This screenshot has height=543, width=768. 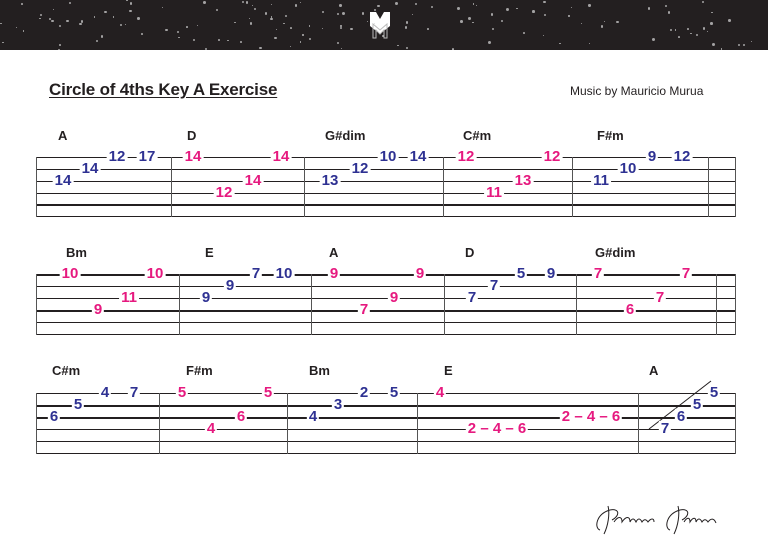 I want to click on chord-label: G#dim, so click(x=345, y=135).